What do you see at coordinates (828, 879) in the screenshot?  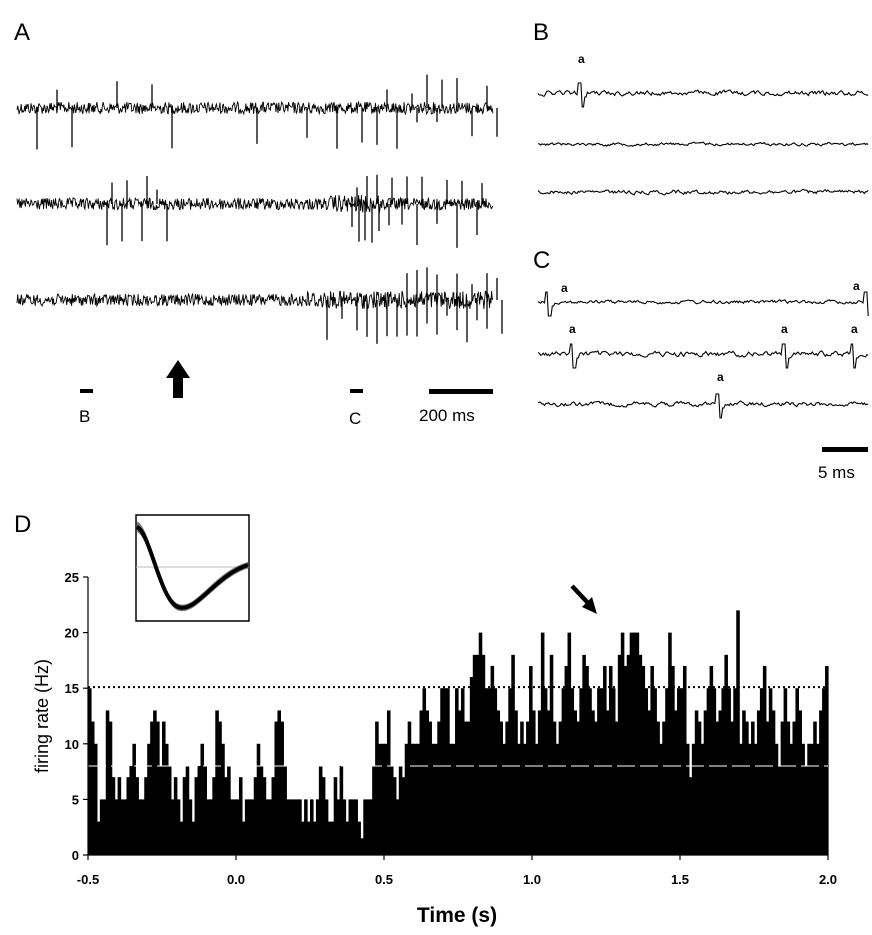 I see `x-tick-label: 2.0` at bounding box center [828, 879].